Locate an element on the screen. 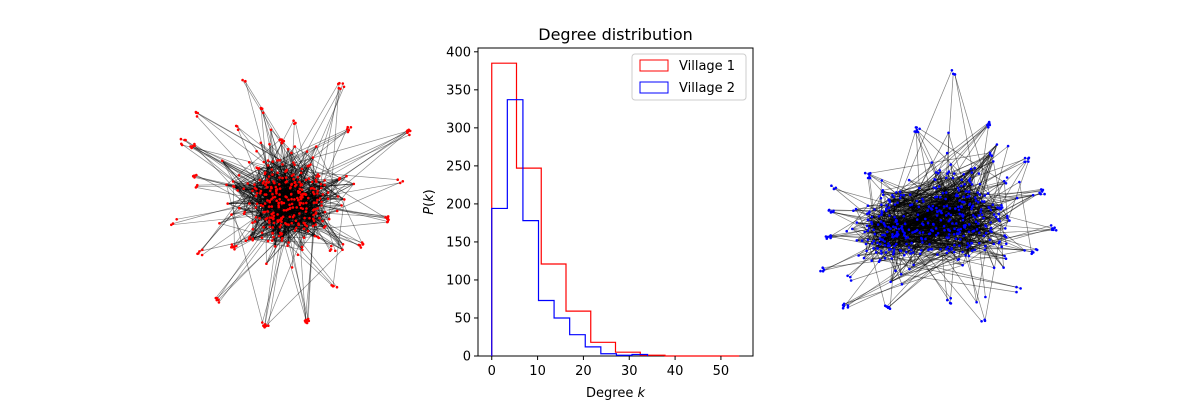 The image size is (1200, 400). x-tick-label: 30 is located at coordinates (629, 371).